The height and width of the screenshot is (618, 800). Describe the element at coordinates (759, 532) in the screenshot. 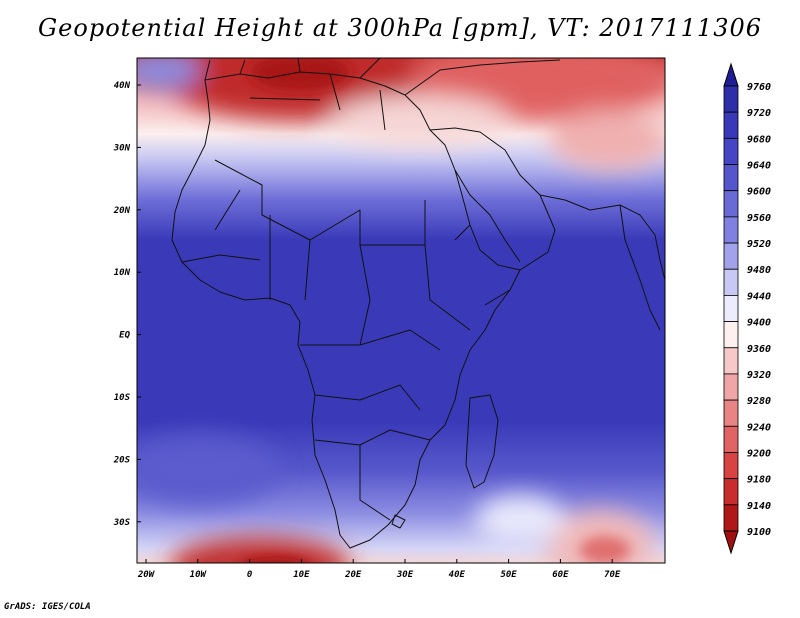

I see `colorbar-level-label: 9100` at that location.